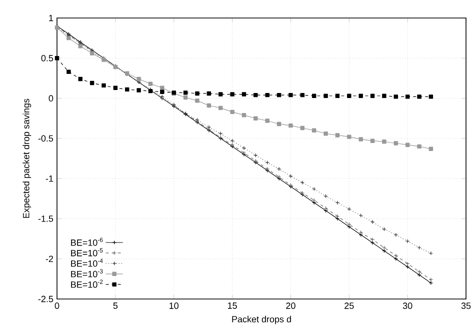 The width and height of the screenshot is (474, 335). Describe the element at coordinates (87, 262) in the screenshot. I see `legend-label: BE=10$^{-4}$` at that location.